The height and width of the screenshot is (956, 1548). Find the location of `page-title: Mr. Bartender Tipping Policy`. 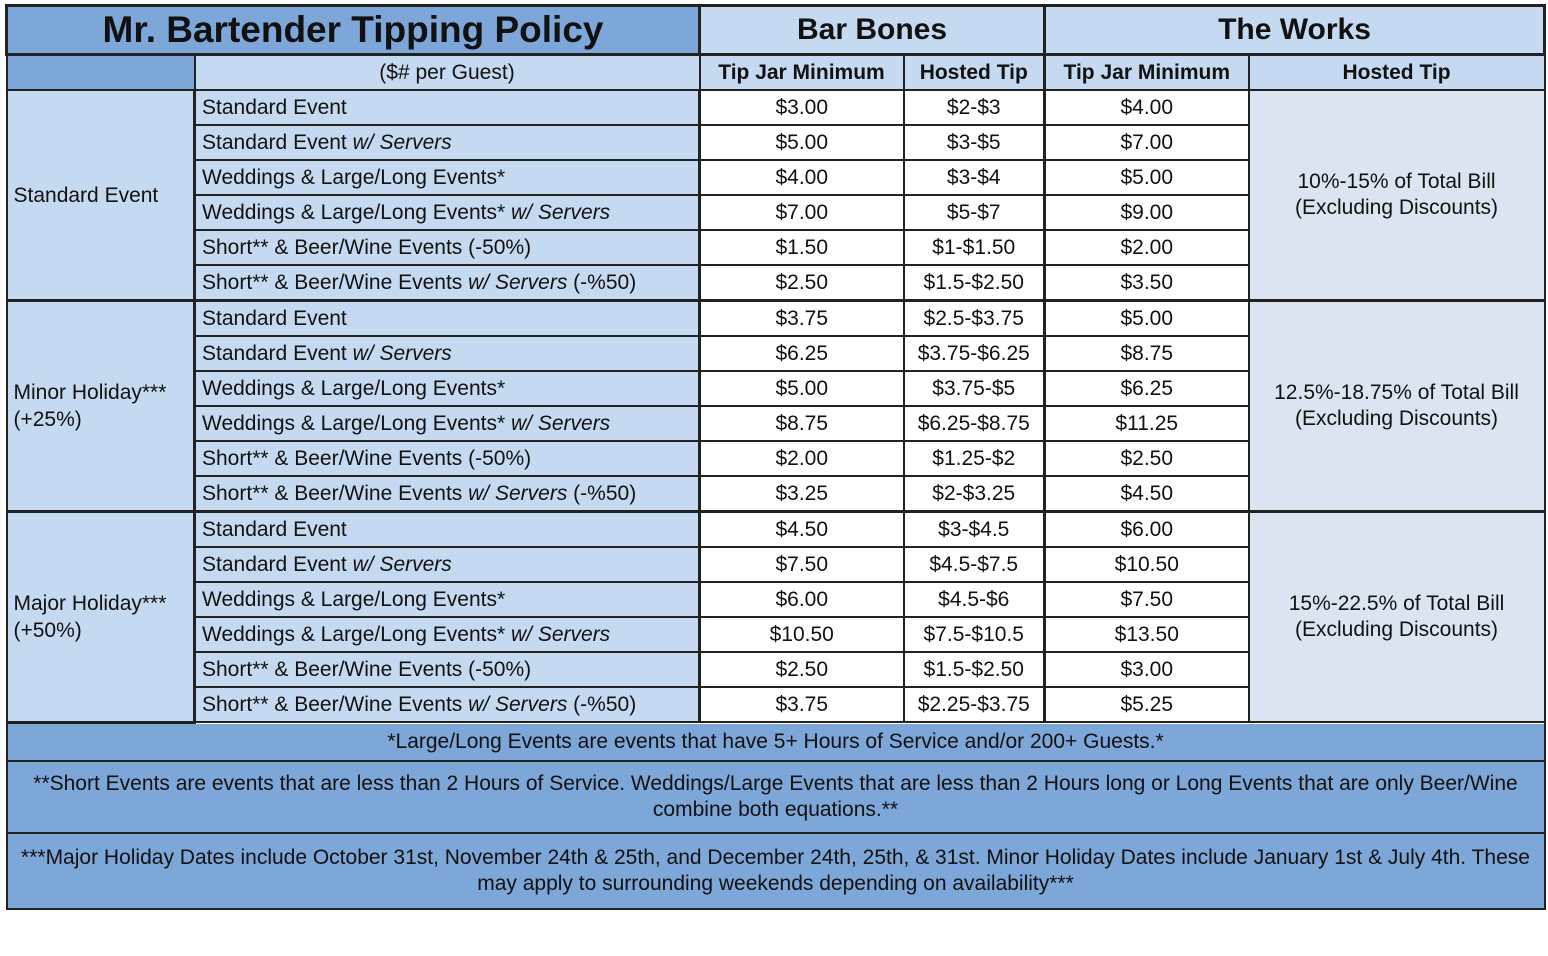

page-title: Mr. Bartender Tipping Policy is located at coordinates (353, 30).